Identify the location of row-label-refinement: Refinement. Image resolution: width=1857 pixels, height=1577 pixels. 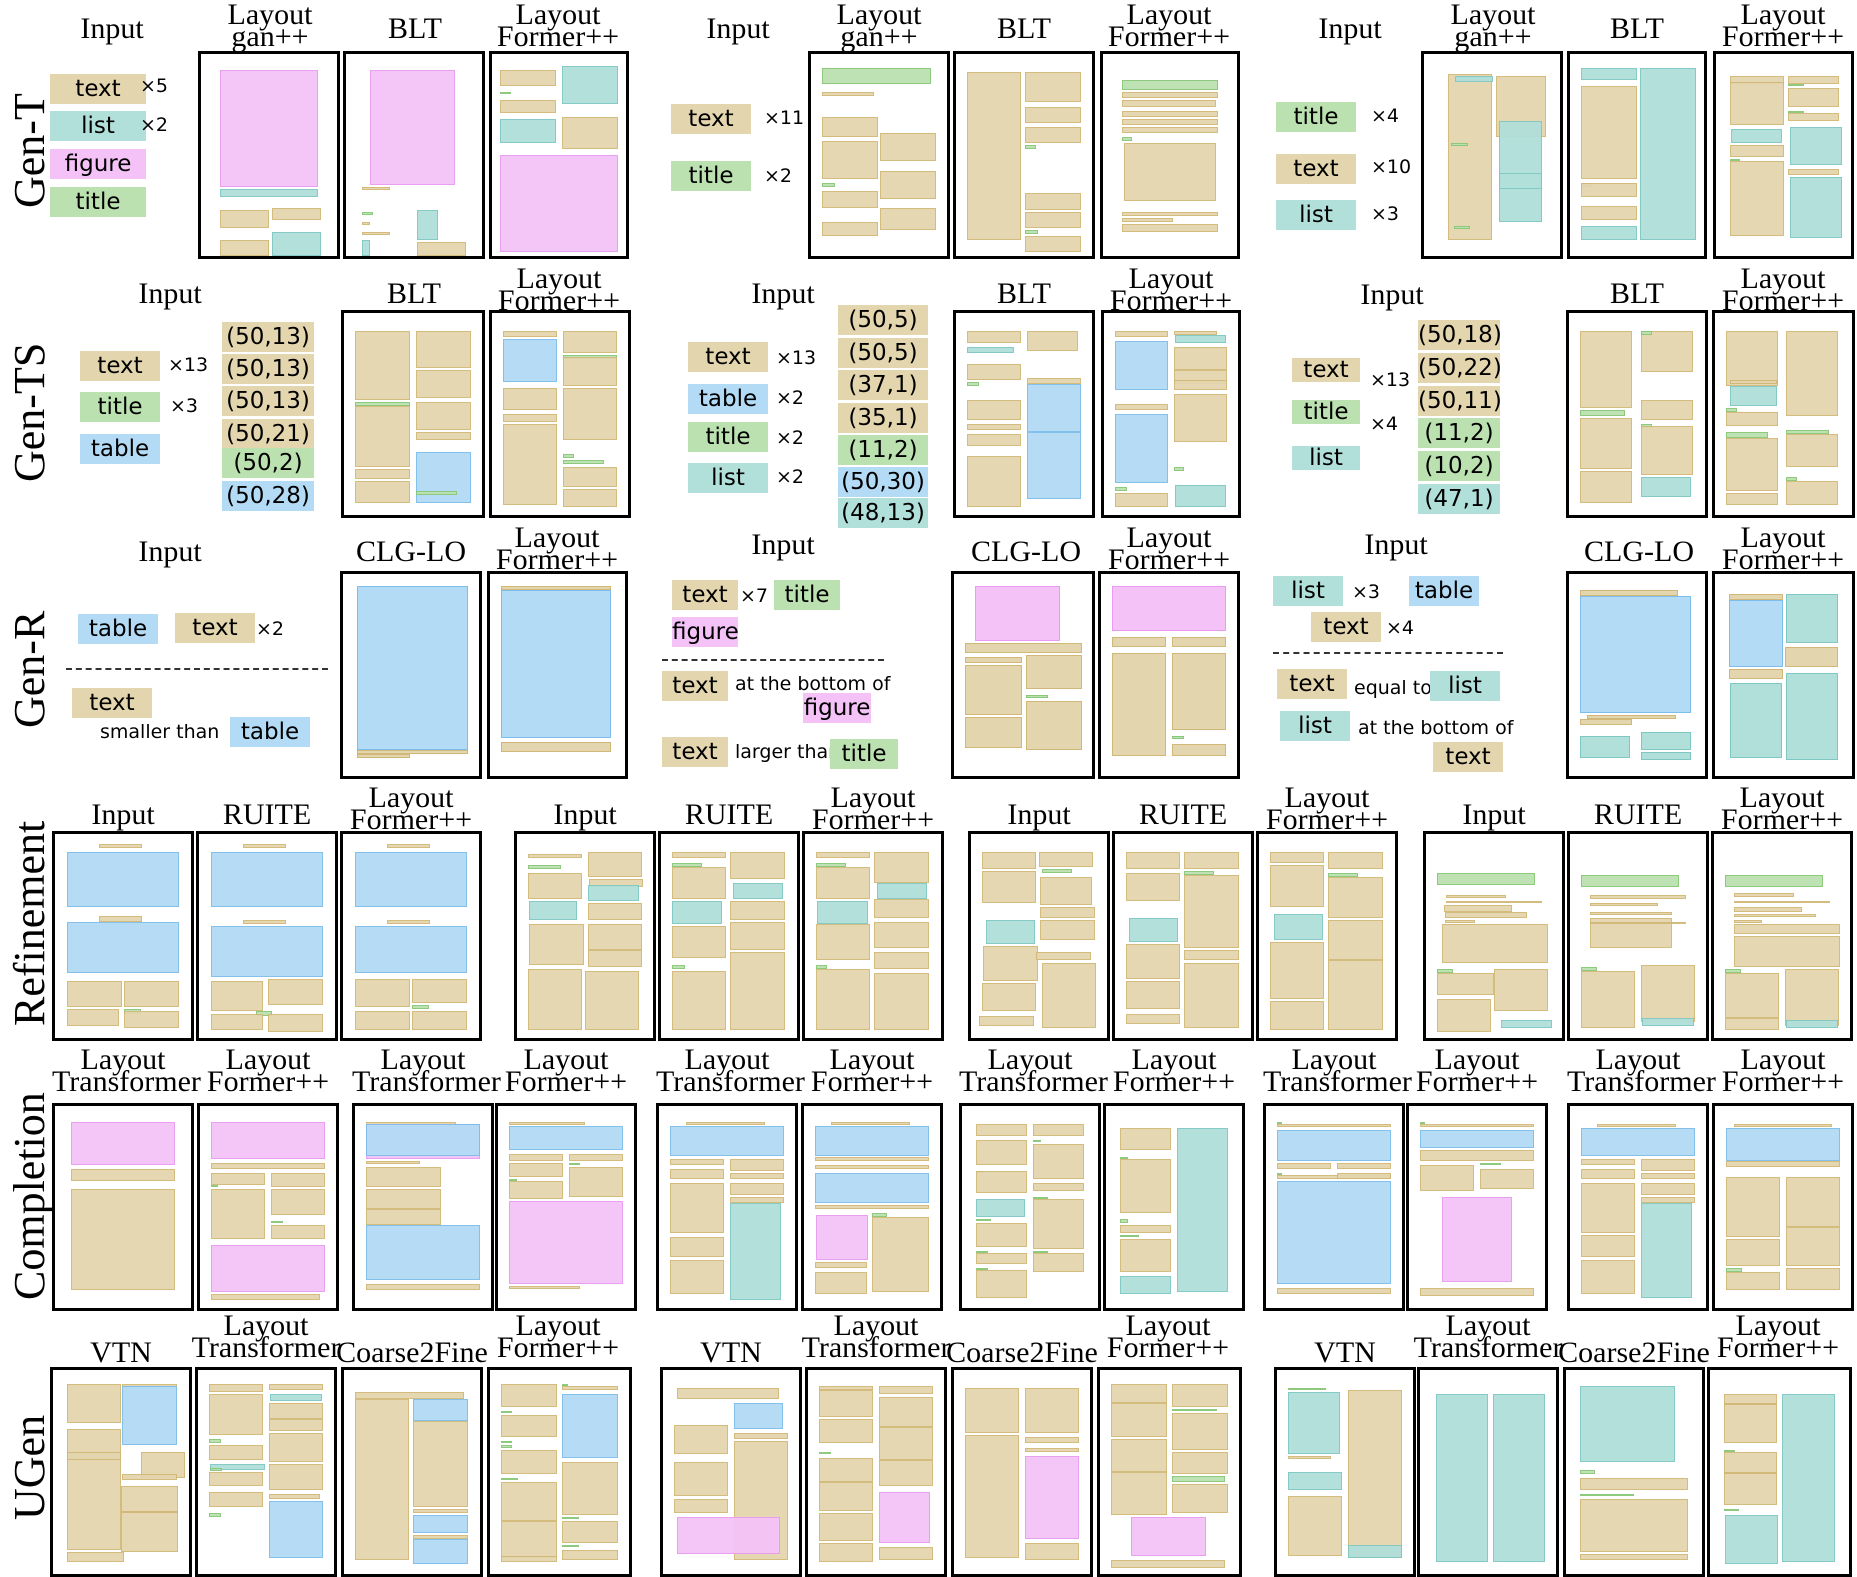
(29, 923).